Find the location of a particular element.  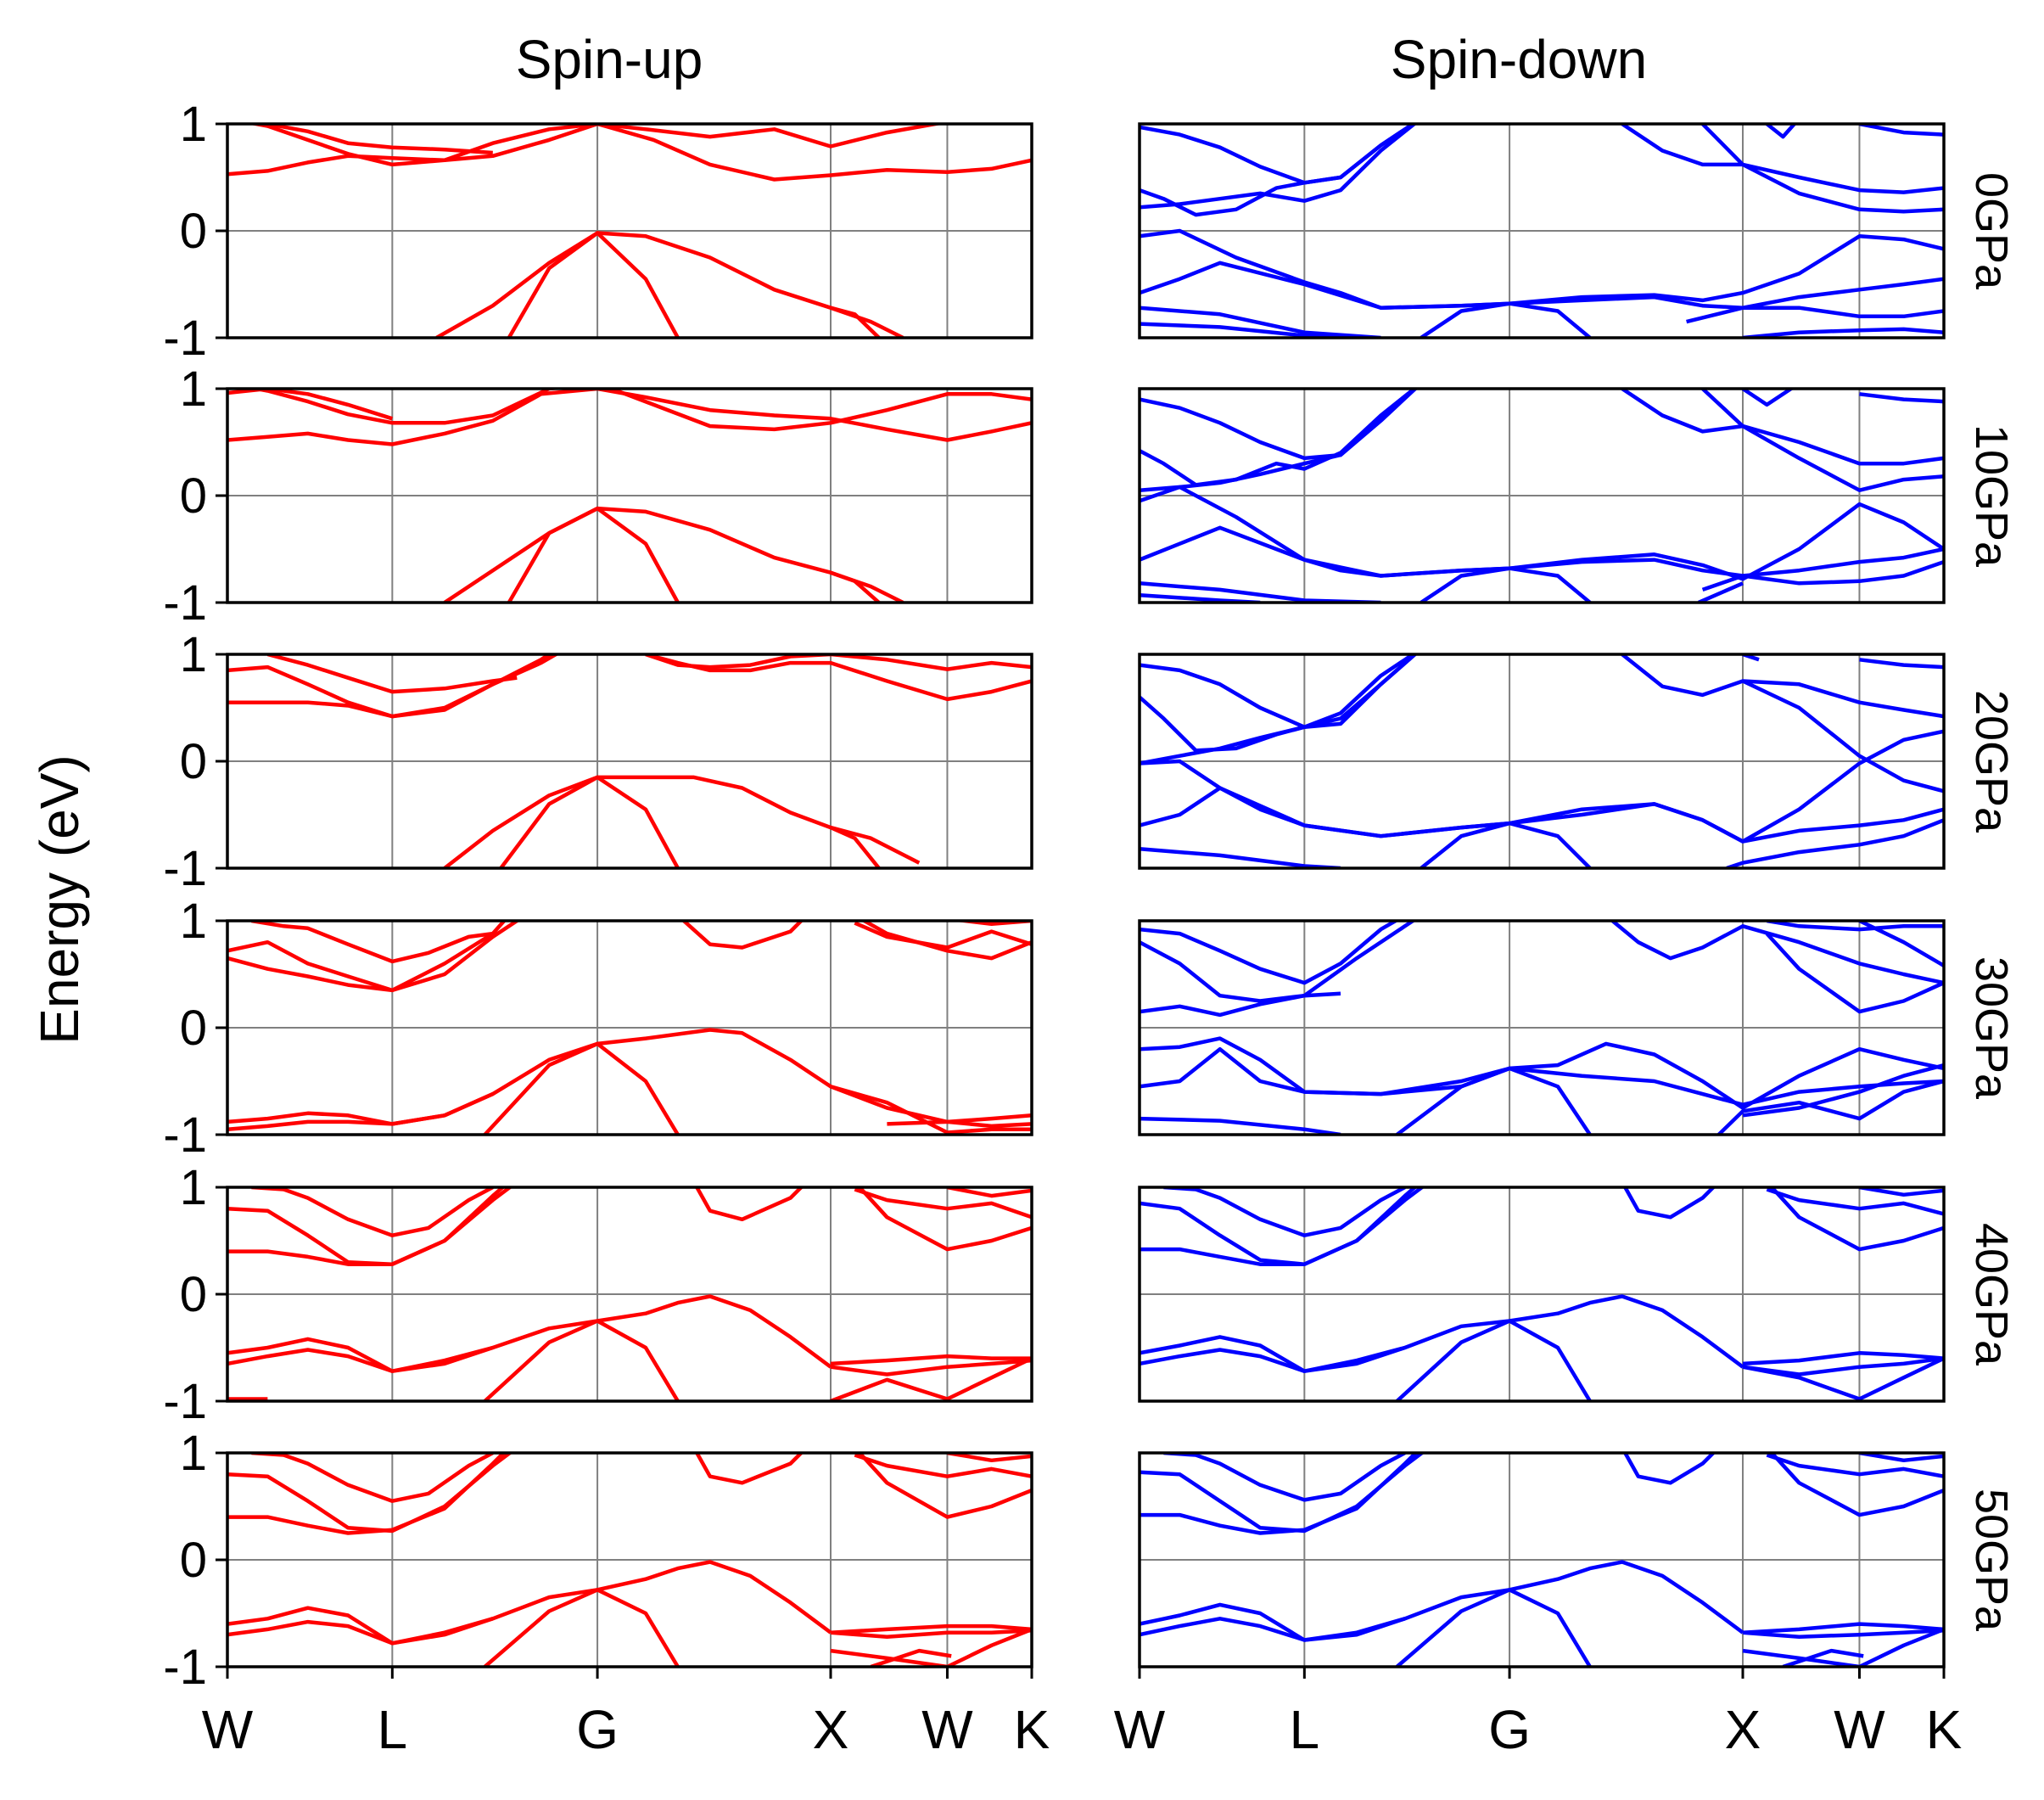

panel-up-0GPa: 1 0 -1 is located at coordinates (598, 231).